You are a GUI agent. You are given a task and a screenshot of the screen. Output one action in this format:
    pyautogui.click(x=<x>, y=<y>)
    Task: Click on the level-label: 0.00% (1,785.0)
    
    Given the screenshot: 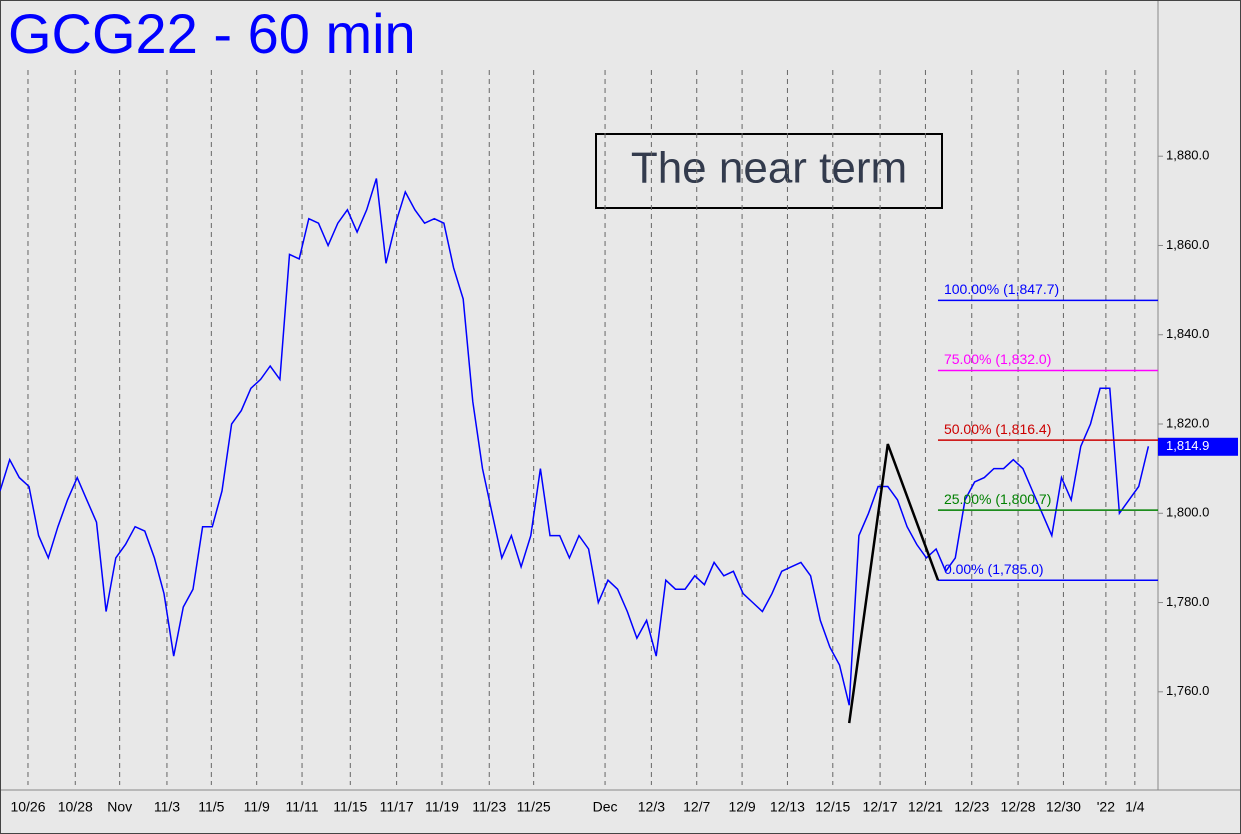 What is the action you would take?
    pyautogui.click(x=994, y=569)
    